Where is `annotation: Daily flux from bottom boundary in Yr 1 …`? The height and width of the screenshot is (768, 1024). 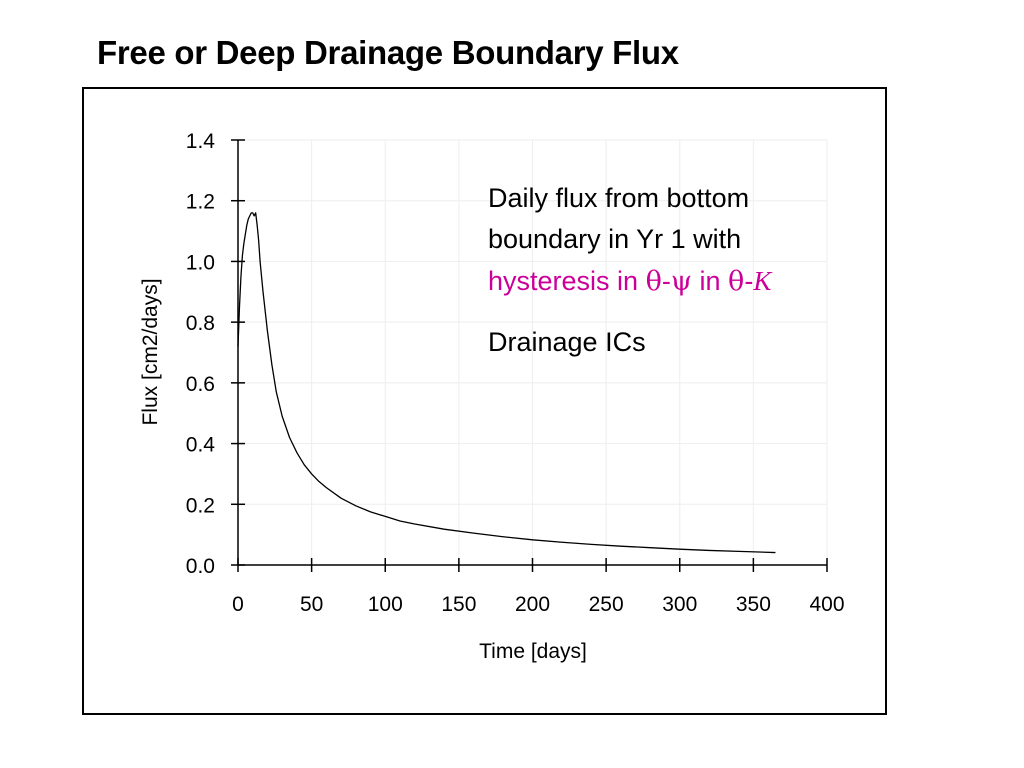 annotation: Daily flux from bottom boundary in Yr 1 … is located at coordinates (630, 270).